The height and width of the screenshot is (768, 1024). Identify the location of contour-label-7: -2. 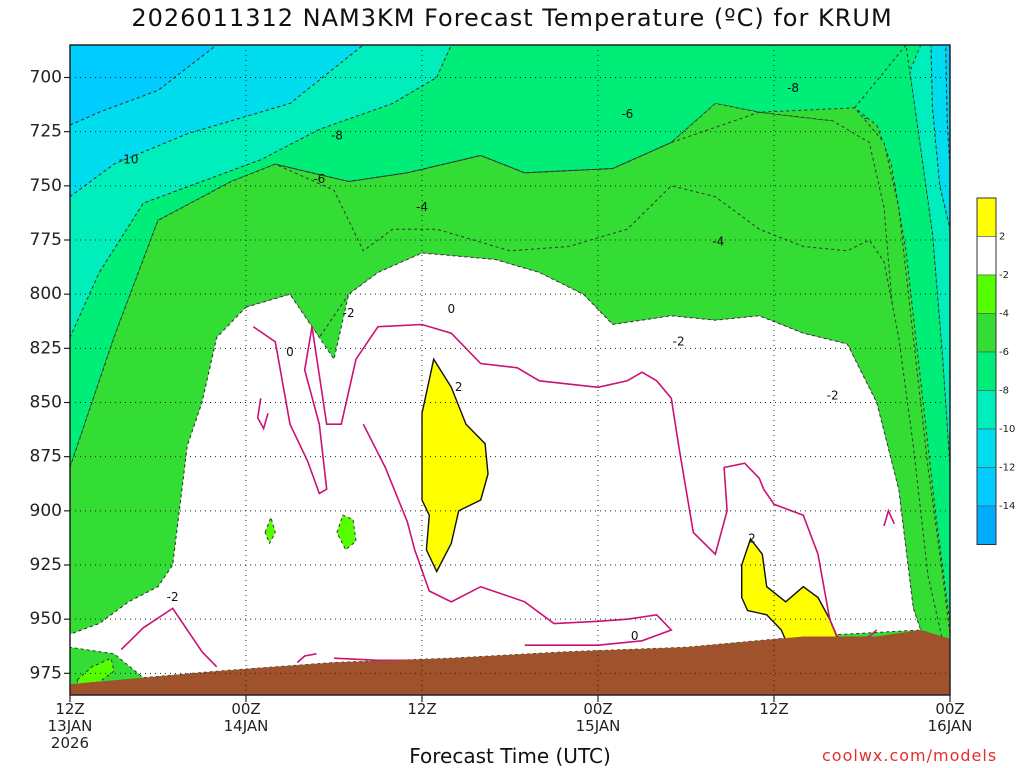
(349, 313).